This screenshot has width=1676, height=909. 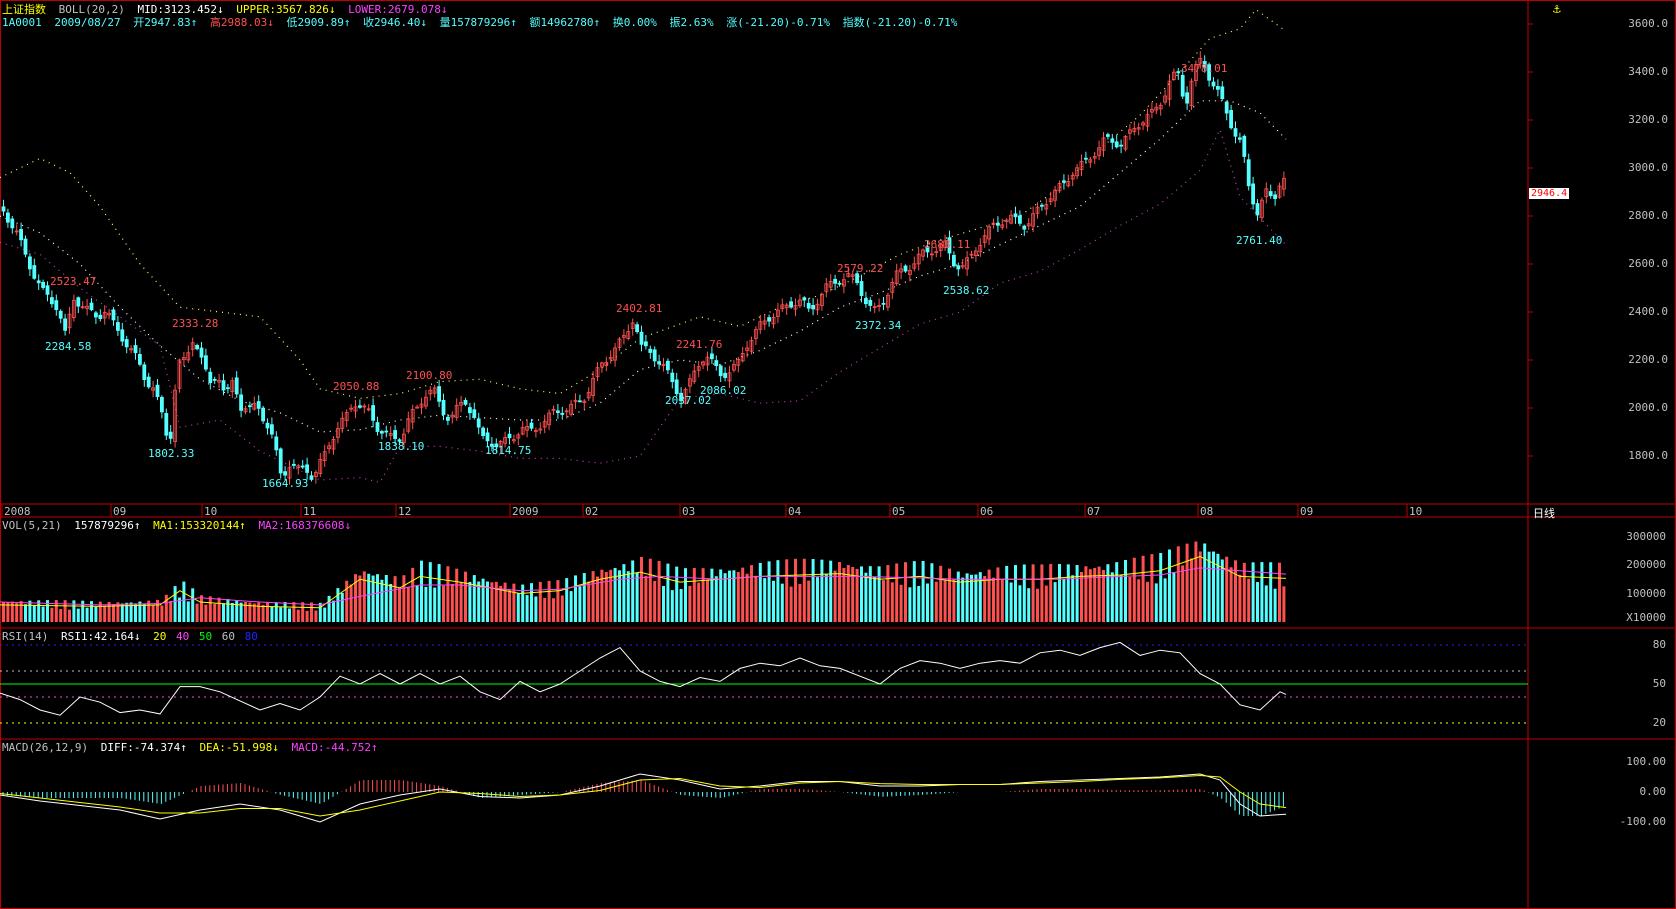 I want to click on period-label: 日线, so click(x=1544, y=513).